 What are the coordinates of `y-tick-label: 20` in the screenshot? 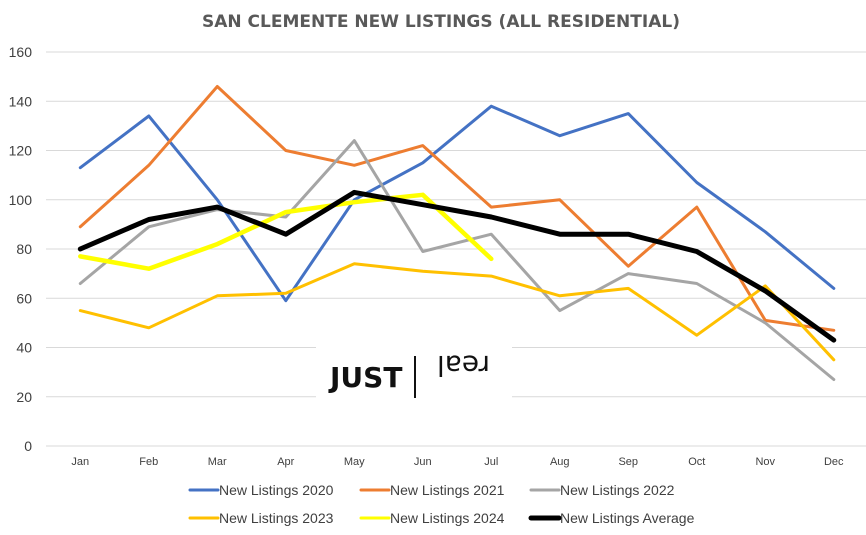 It's located at (24, 397).